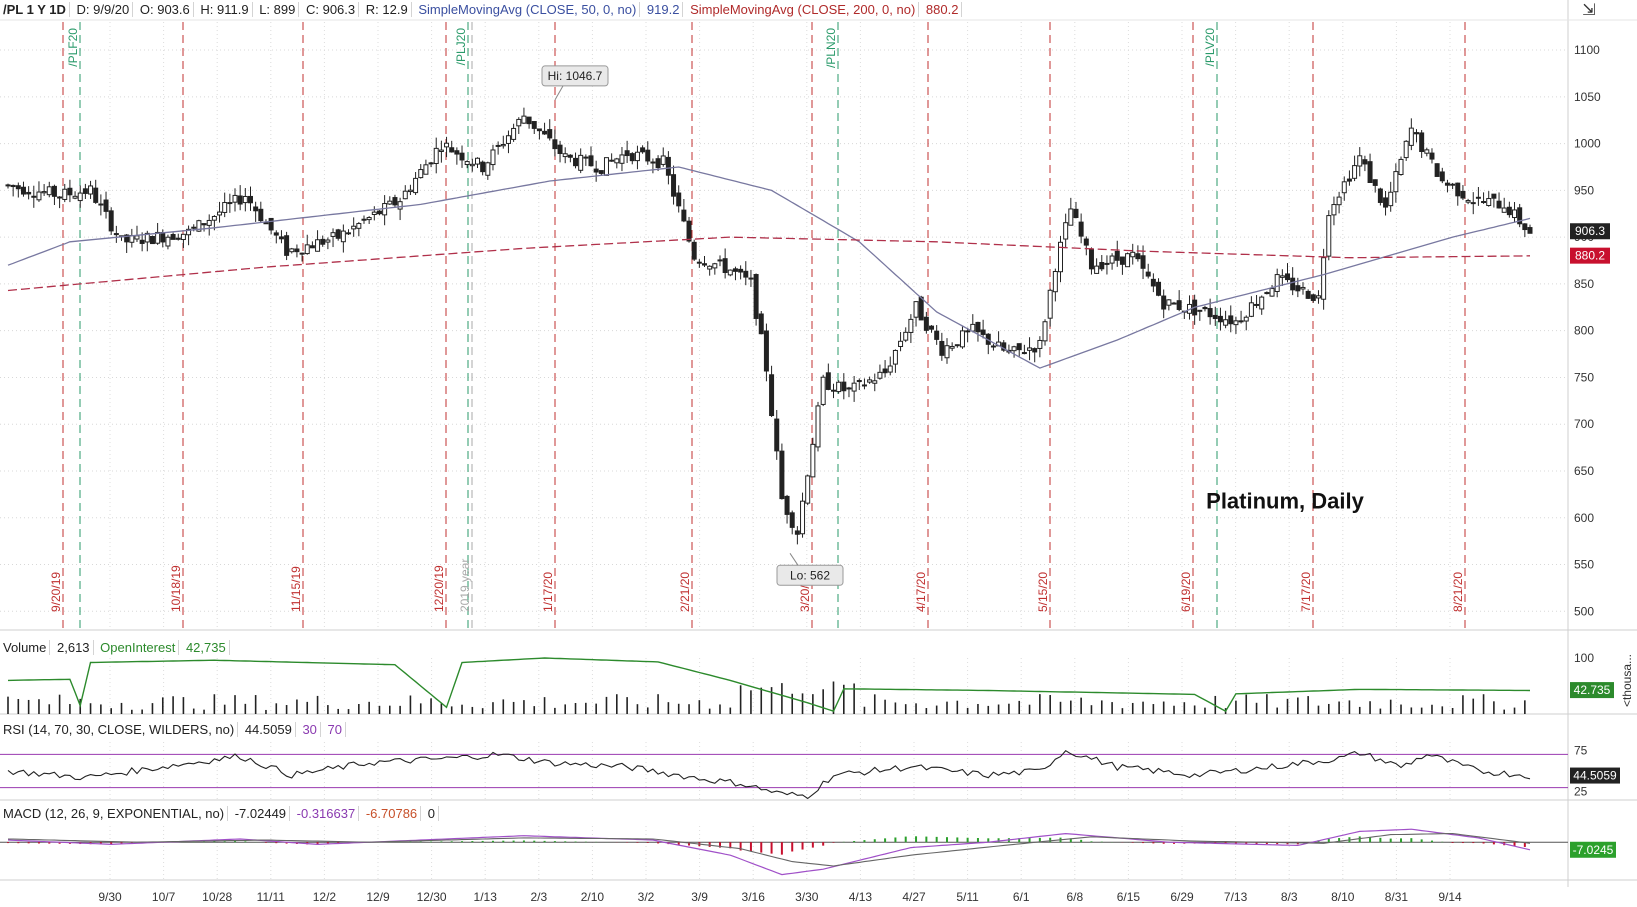  What do you see at coordinates (1581, 792) in the screenshot?
I see `rsi-tick-label: 25` at bounding box center [1581, 792].